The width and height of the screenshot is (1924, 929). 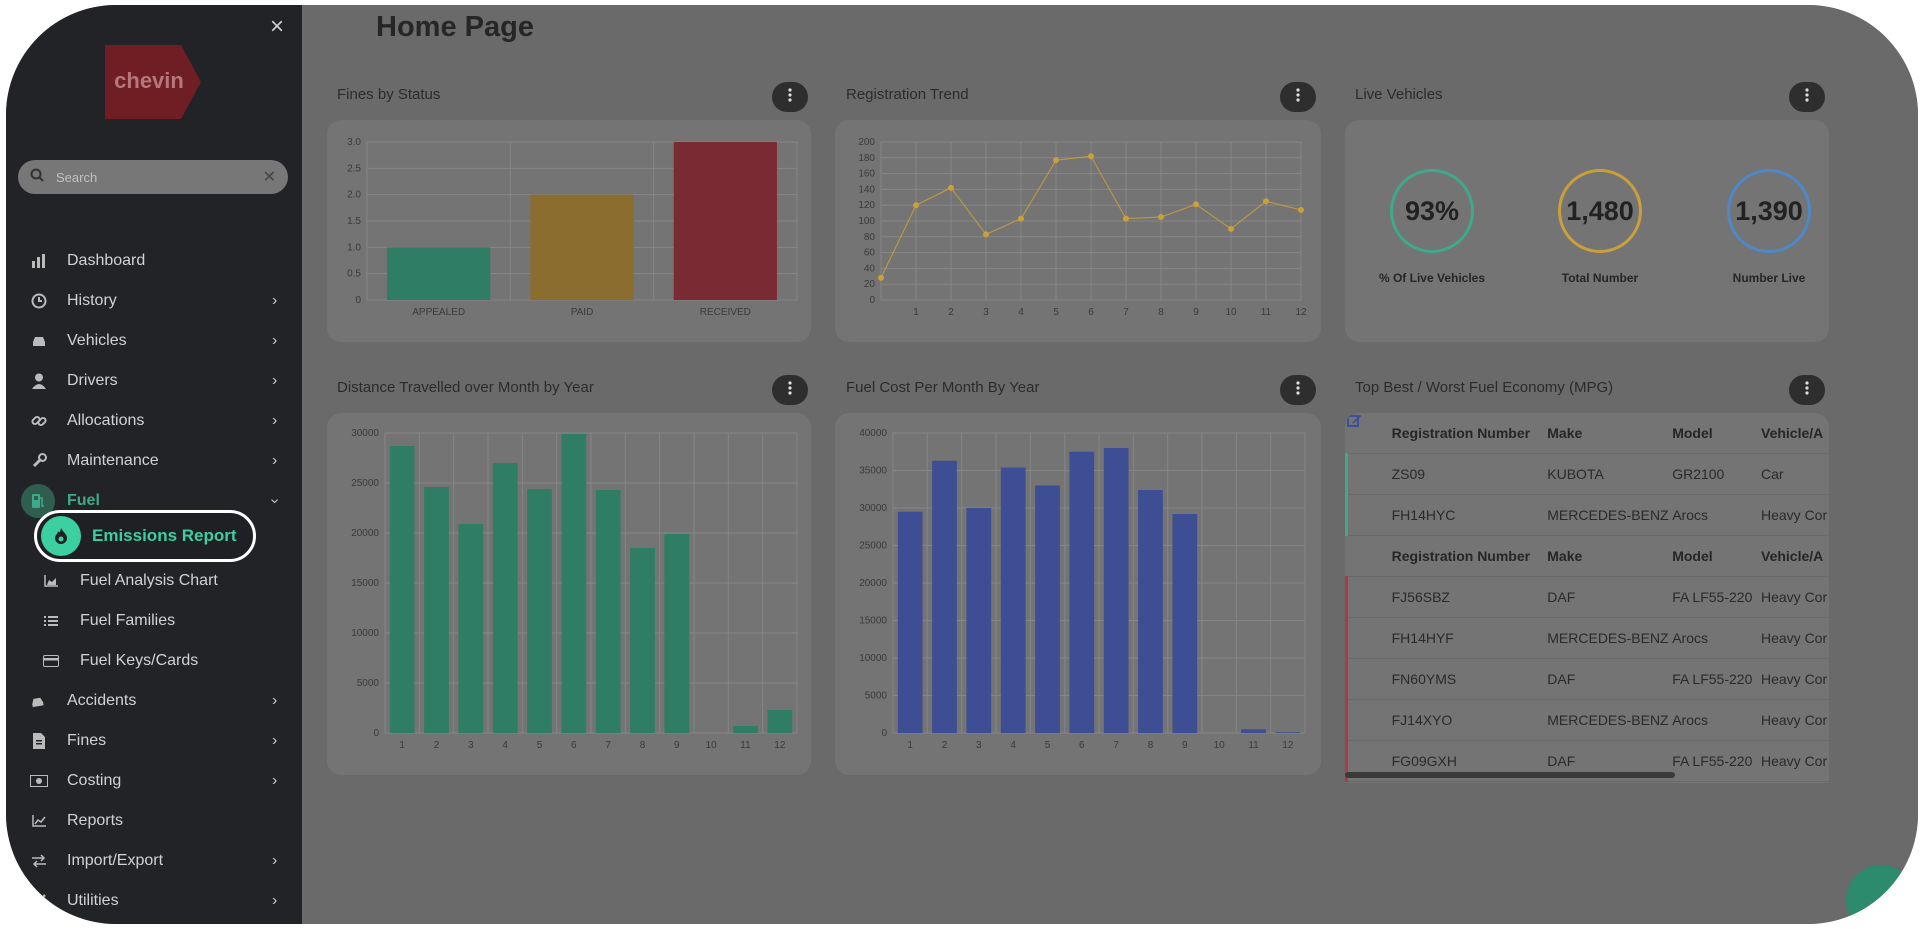 I want to click on sidebar-item-reports: Reports, so click(x=154, y=821).